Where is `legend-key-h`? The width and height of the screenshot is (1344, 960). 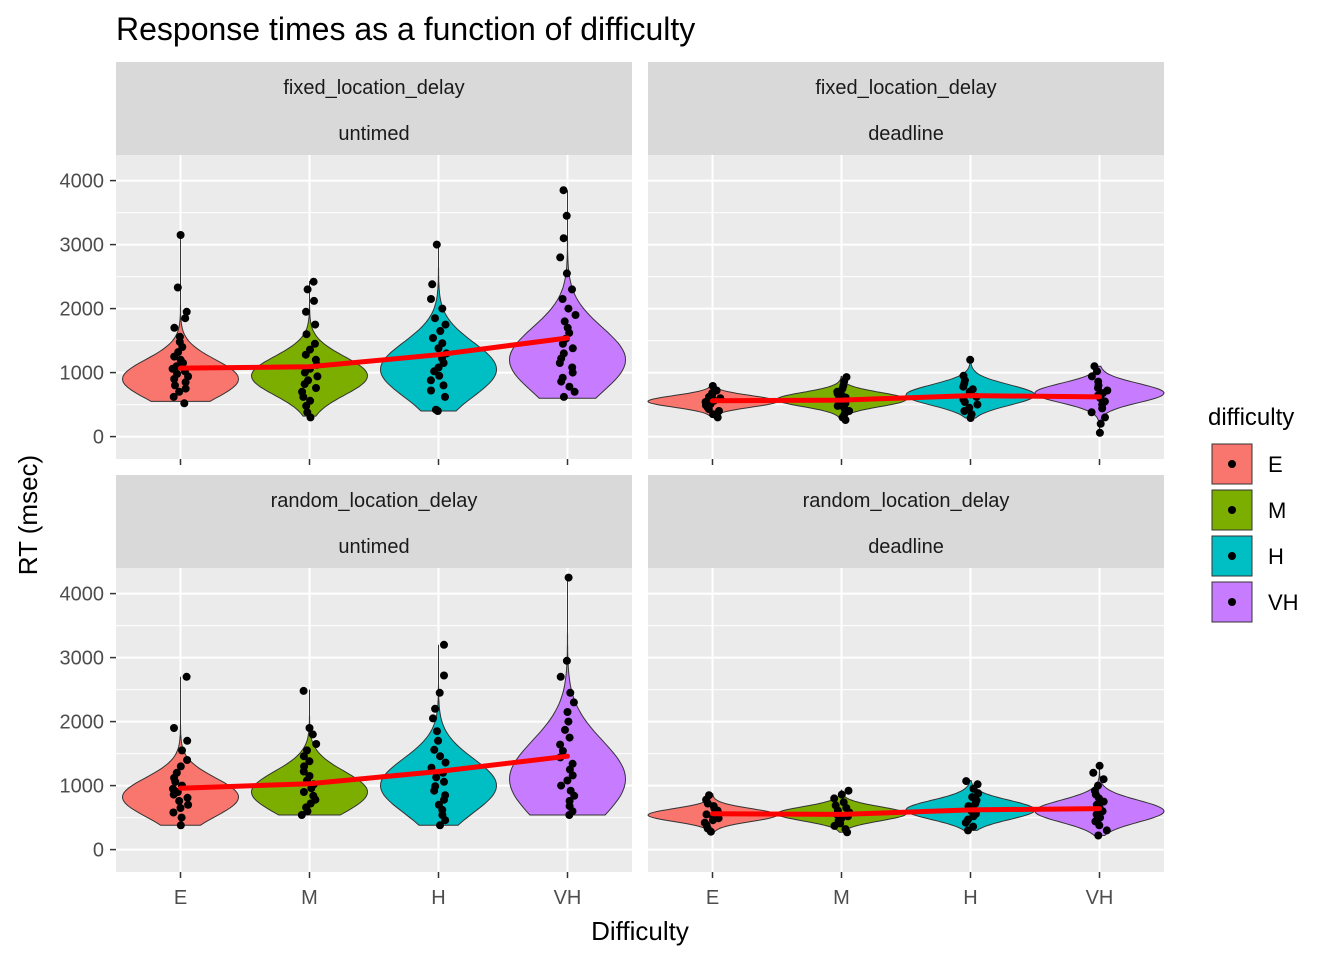
legend-key-h is located at coordinates (1232, 556).